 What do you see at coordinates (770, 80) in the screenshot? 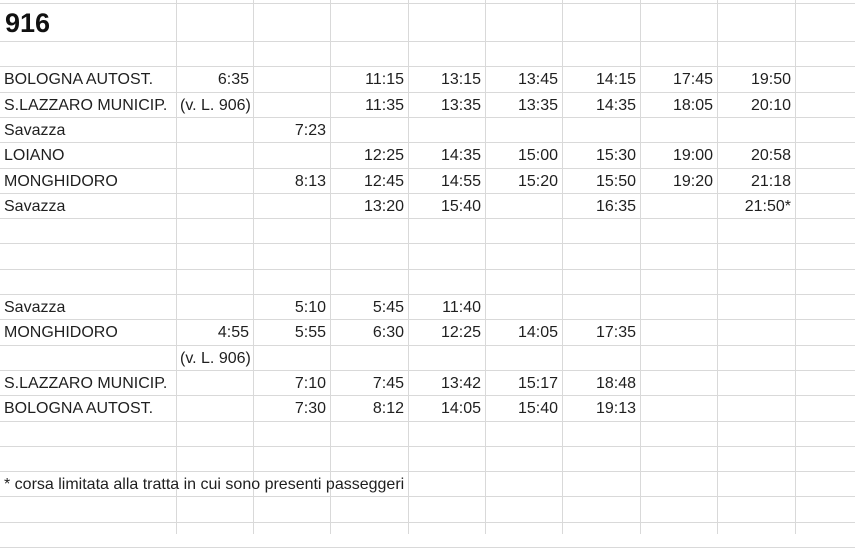
I see `departure-time: 19:50` at bounding box center [770, 80].